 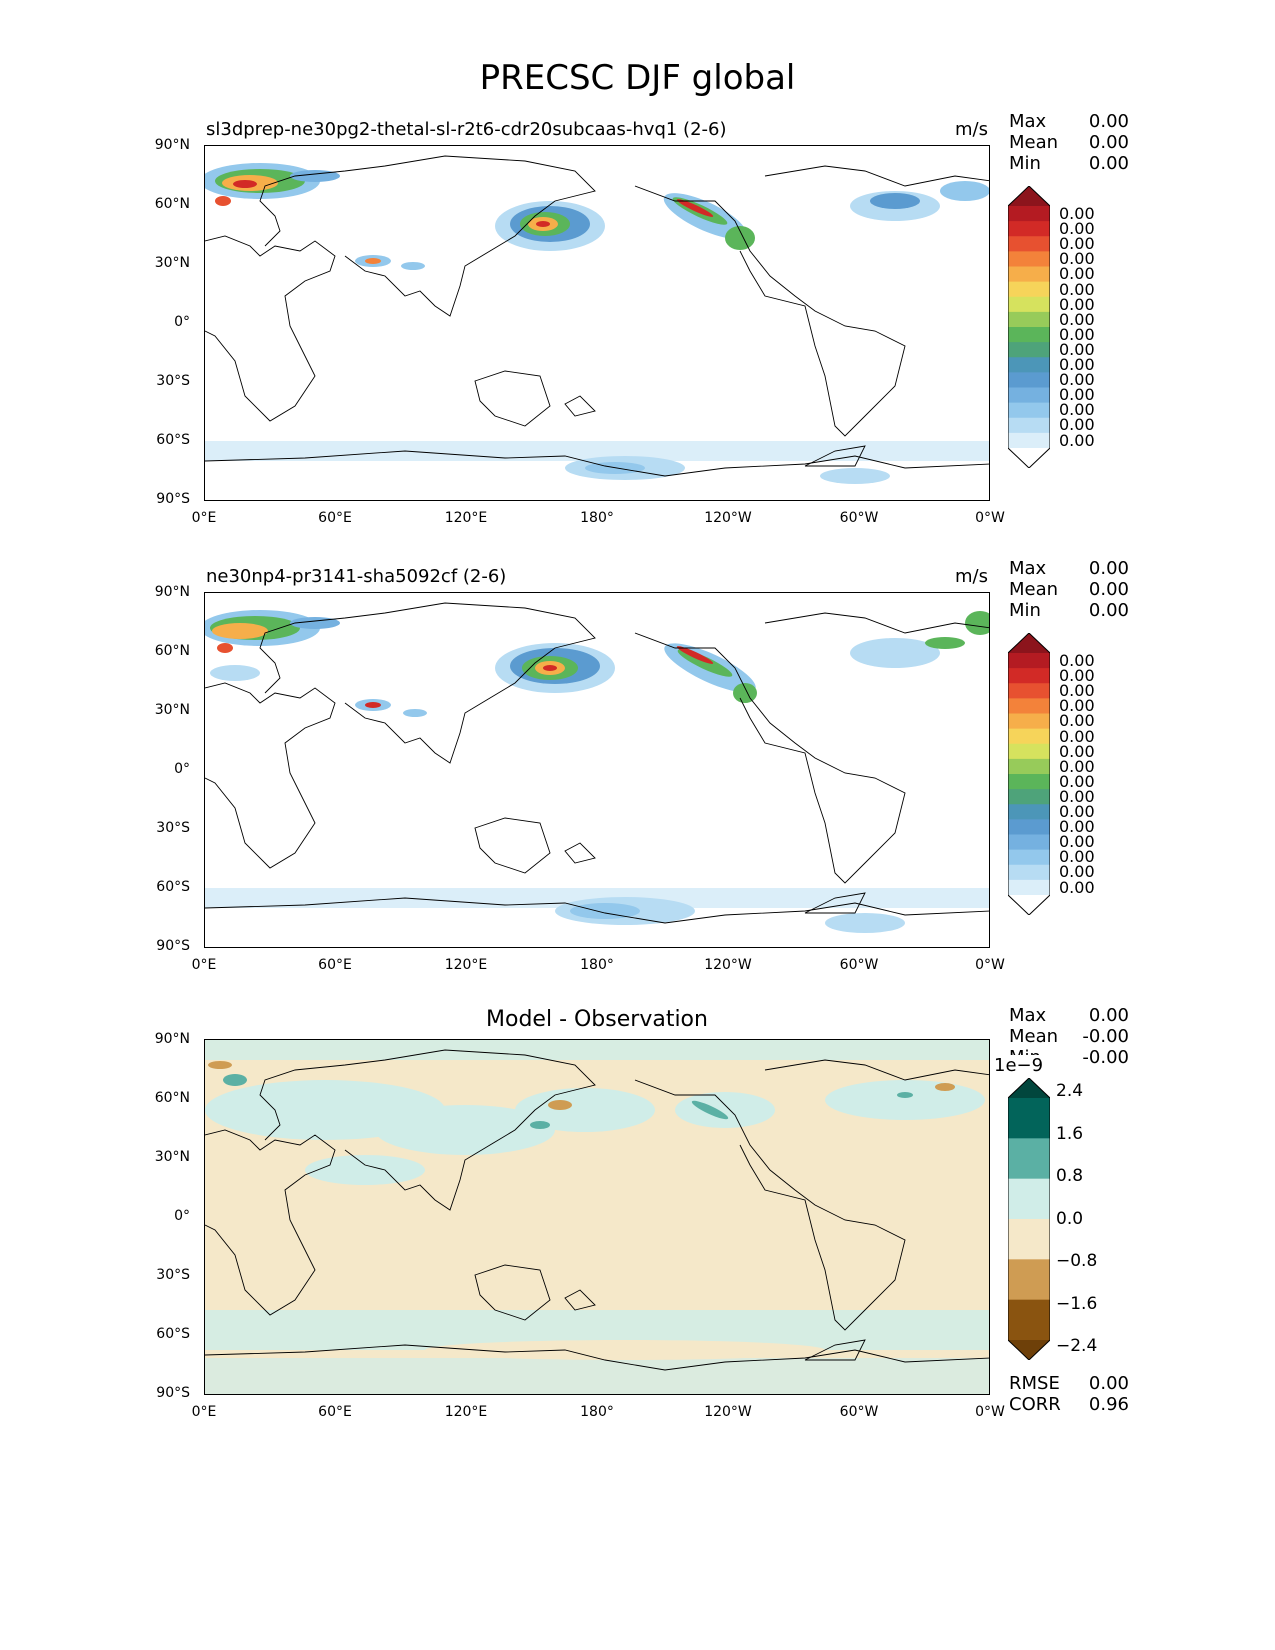 I want to click on panel2-coastlines, so click(x=597, y=763).